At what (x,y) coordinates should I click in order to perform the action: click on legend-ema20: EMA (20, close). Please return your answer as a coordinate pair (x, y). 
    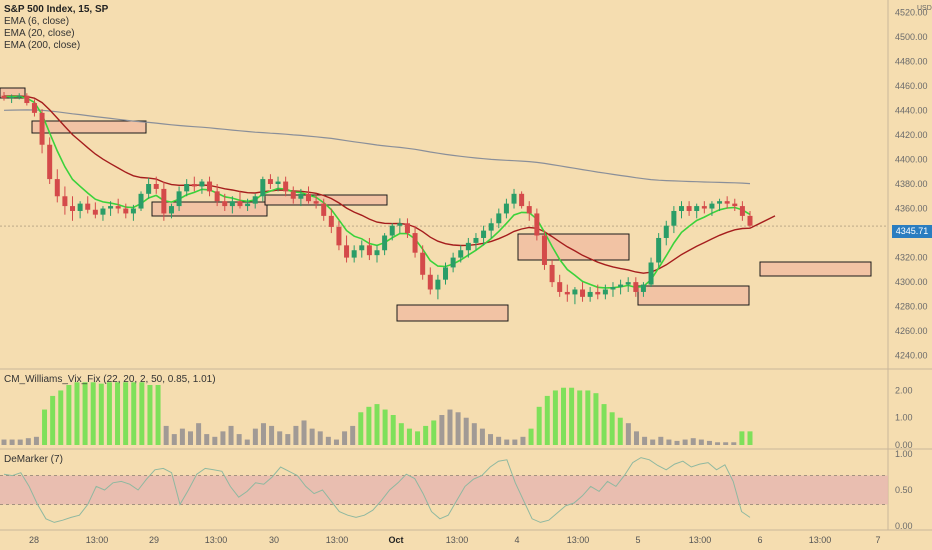
    Looking at the image, I should click on (39, 33).